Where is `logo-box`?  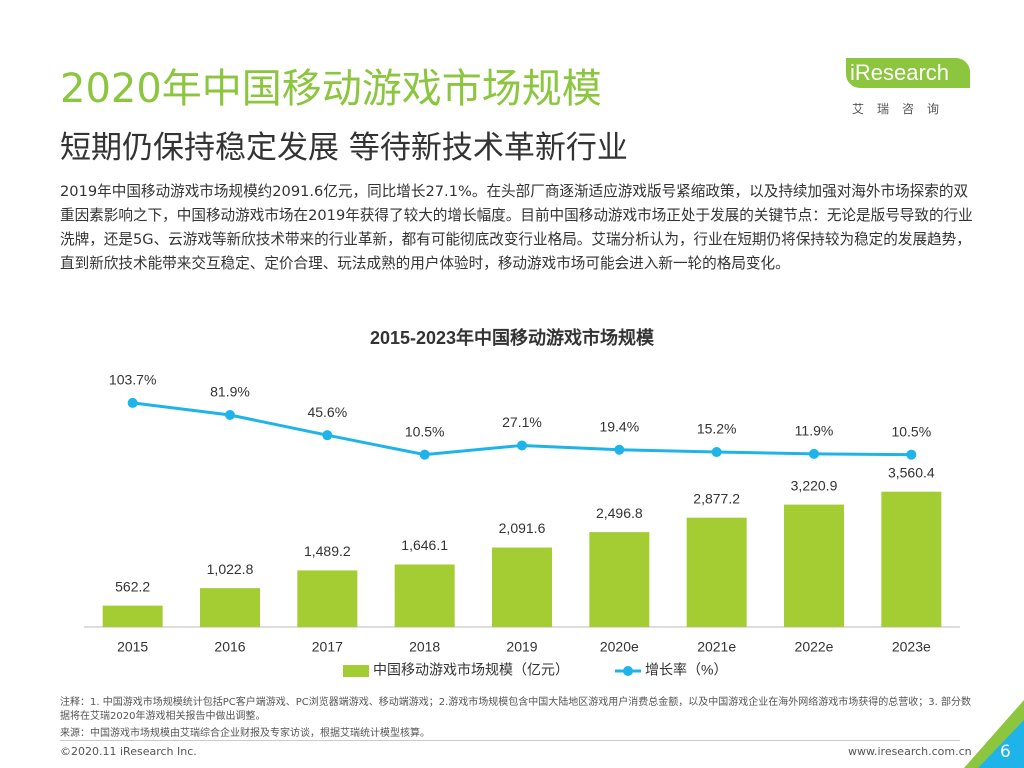
logo-box is located at coordinates (908, 73).